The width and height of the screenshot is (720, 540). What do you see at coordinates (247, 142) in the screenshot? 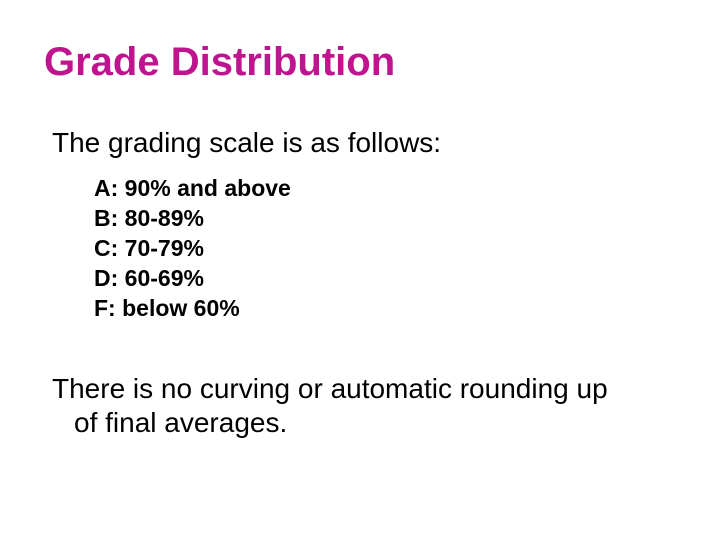
I see `intro-text: The grading scale is as follows:` at bounding box center [247, 142].